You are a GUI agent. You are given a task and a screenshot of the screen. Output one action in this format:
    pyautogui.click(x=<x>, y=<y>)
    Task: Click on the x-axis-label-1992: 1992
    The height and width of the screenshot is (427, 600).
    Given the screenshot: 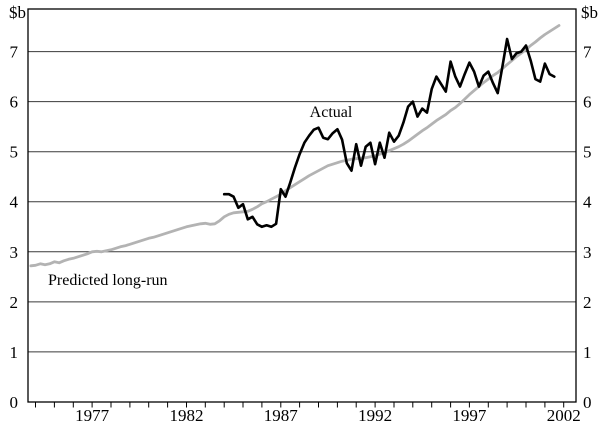 What is the action you would take?
    pyautogui.click(x=375, y=415)
    